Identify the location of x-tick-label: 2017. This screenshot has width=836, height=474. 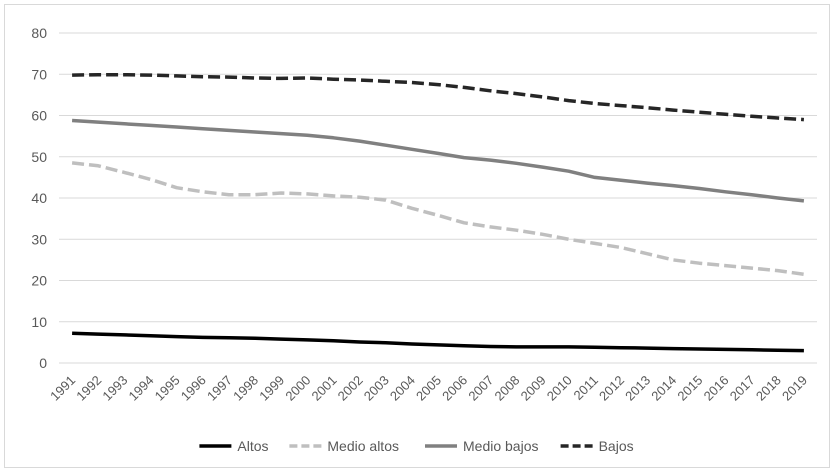
(742, 388).